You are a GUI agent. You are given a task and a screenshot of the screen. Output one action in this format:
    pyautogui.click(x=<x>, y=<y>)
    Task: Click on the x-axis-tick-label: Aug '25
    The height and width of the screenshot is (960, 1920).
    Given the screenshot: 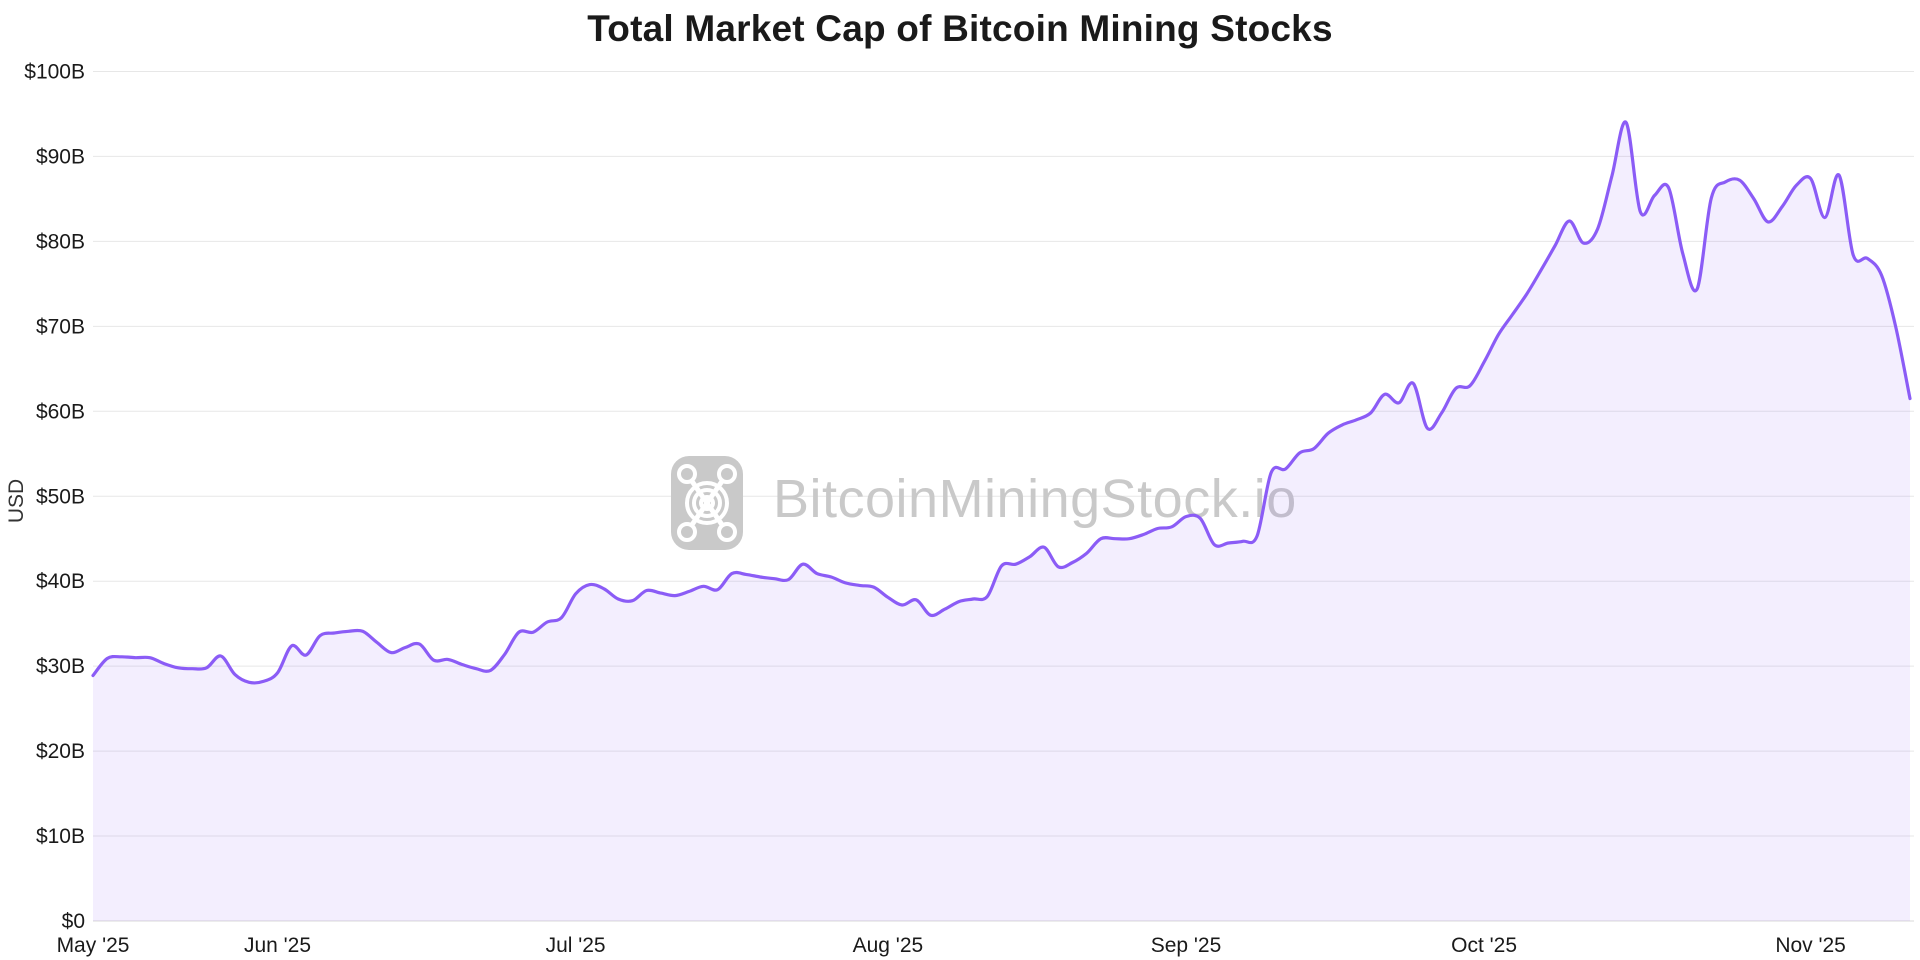 What is the action you would take?
    pyautogui.click(x=888, y=945)
    